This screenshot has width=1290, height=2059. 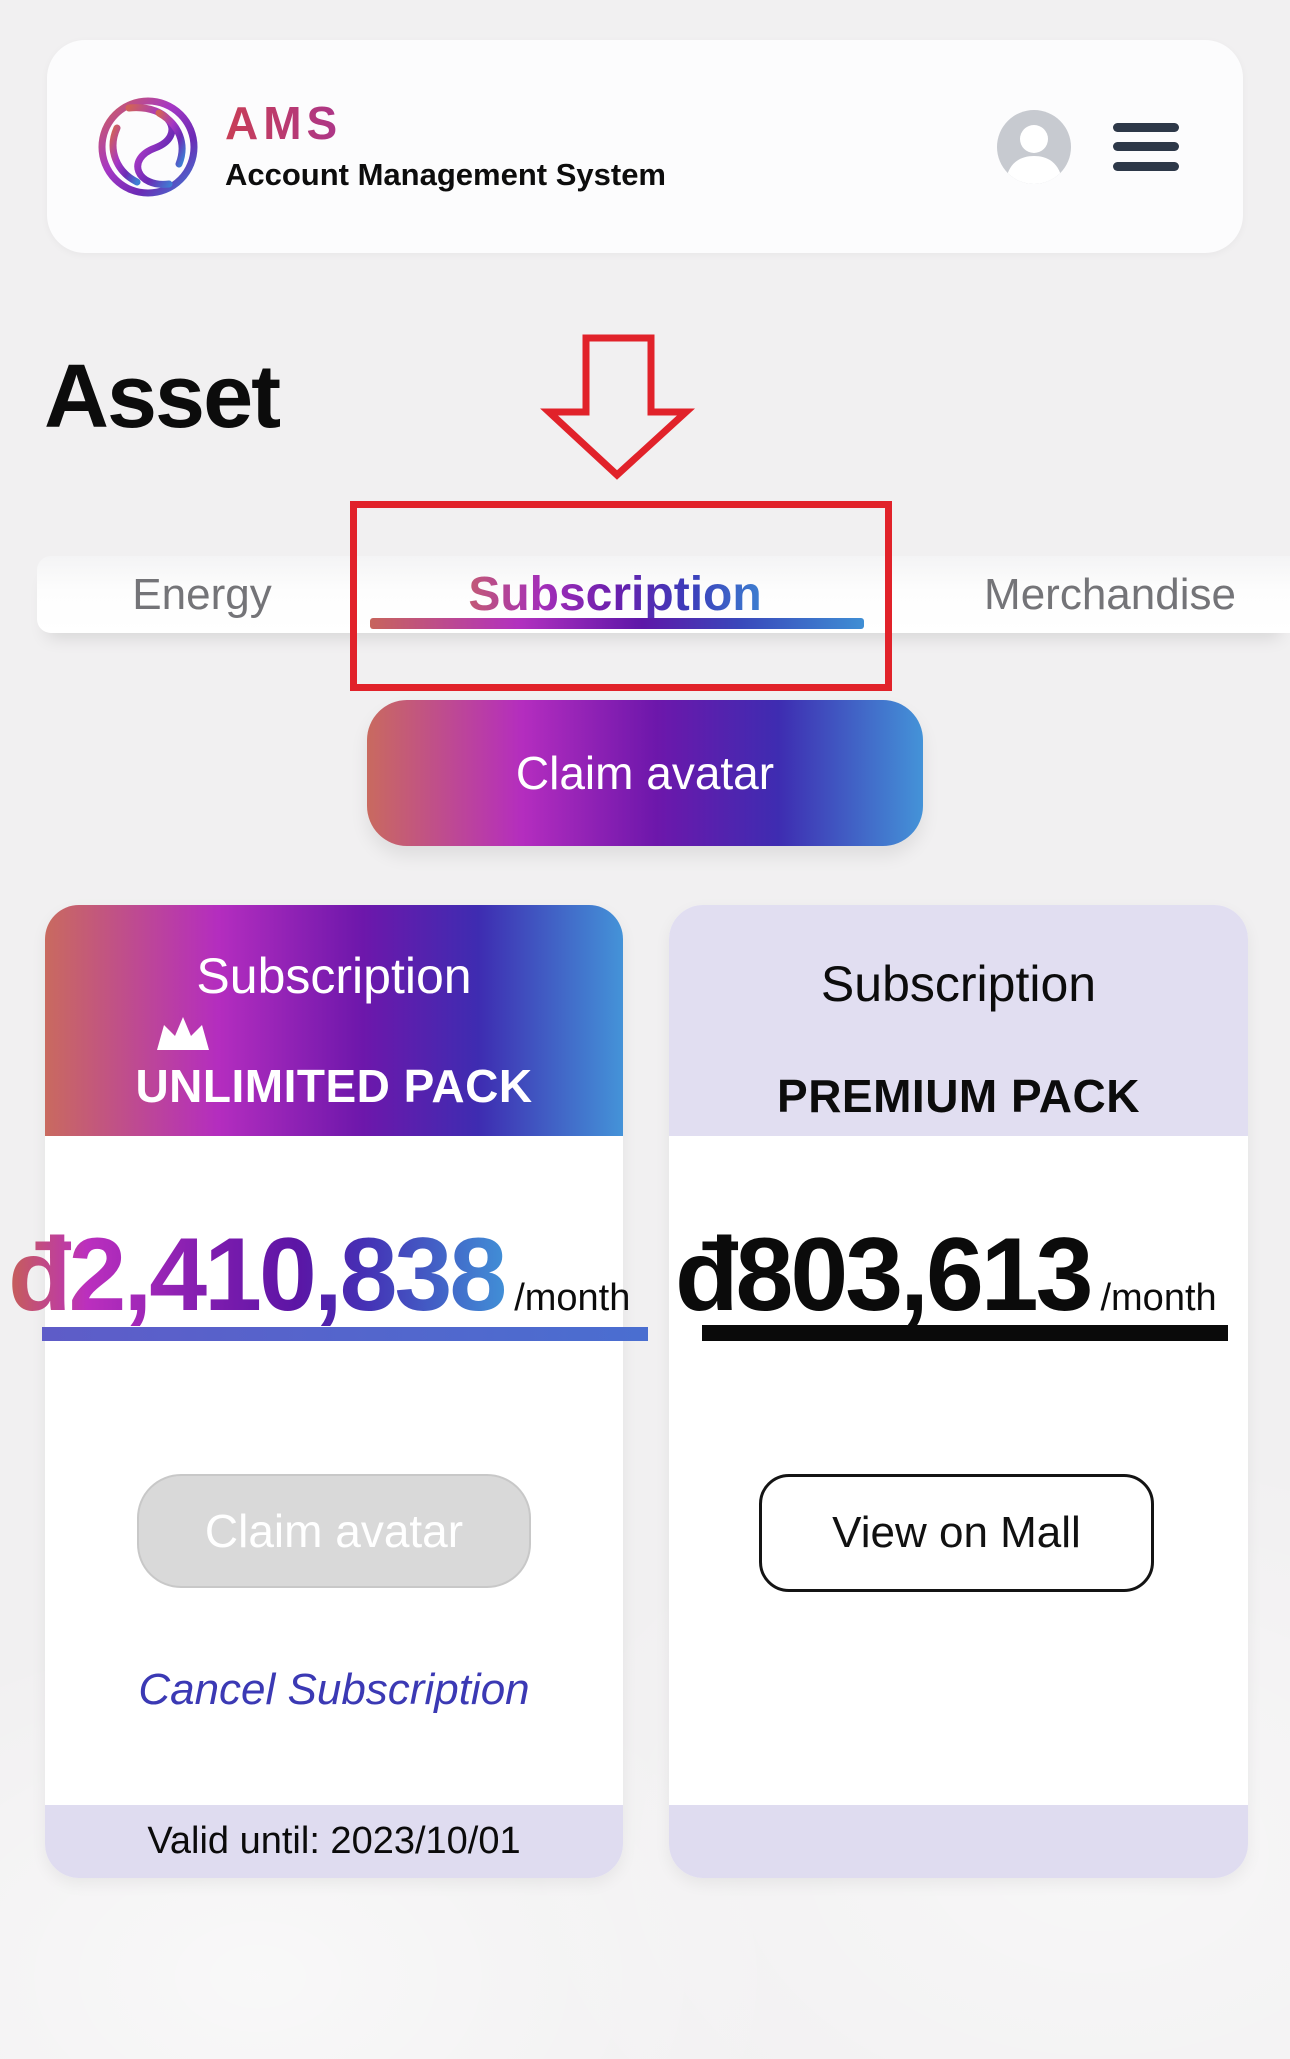 What do you see at coordinates (958, 1020) in the screenshot?
I see `card-header-premium: Subscription PREMIUM PACK` at bounding box center [958, 1020].